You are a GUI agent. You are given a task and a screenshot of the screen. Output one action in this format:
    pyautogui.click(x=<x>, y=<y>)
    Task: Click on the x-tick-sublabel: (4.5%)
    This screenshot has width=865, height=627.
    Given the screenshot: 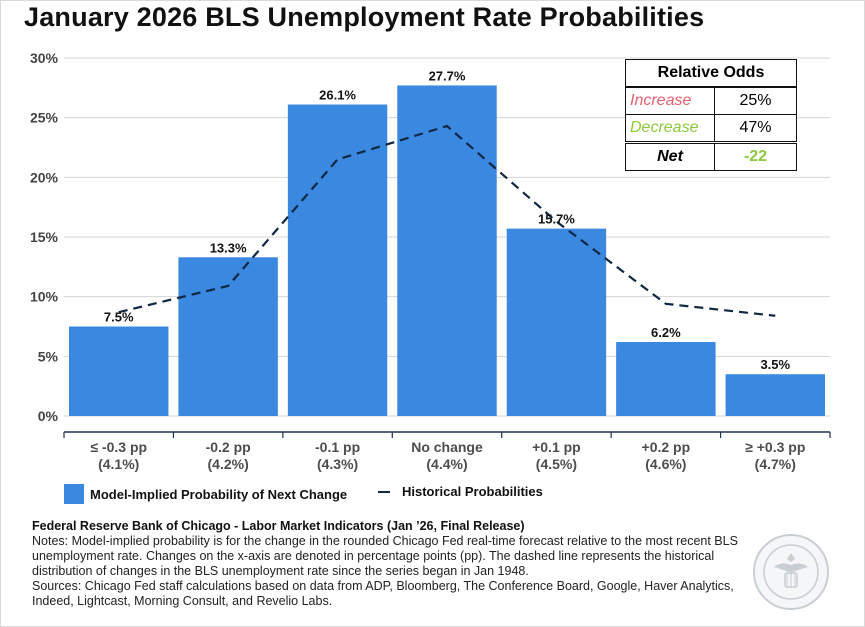 What is the action you would take?
    pyautogui.click(x=556, y=464)
    